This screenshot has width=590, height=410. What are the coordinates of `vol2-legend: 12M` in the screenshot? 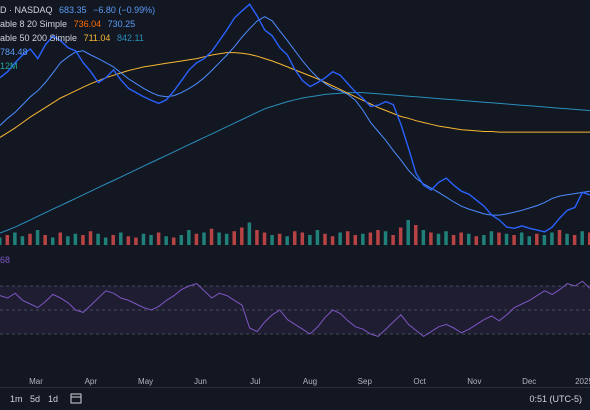 It's located at (11, 66).